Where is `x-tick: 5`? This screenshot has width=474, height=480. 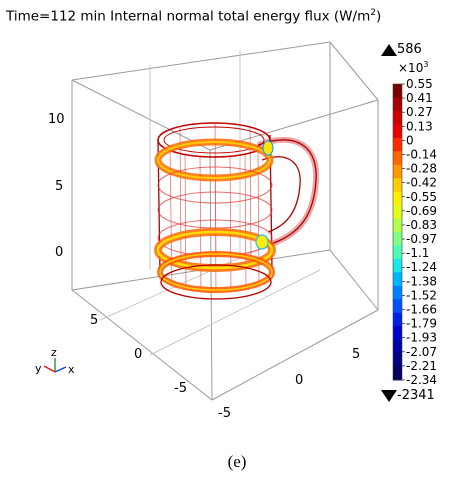 x-tick: 5 is located at coordinates (356, 354).